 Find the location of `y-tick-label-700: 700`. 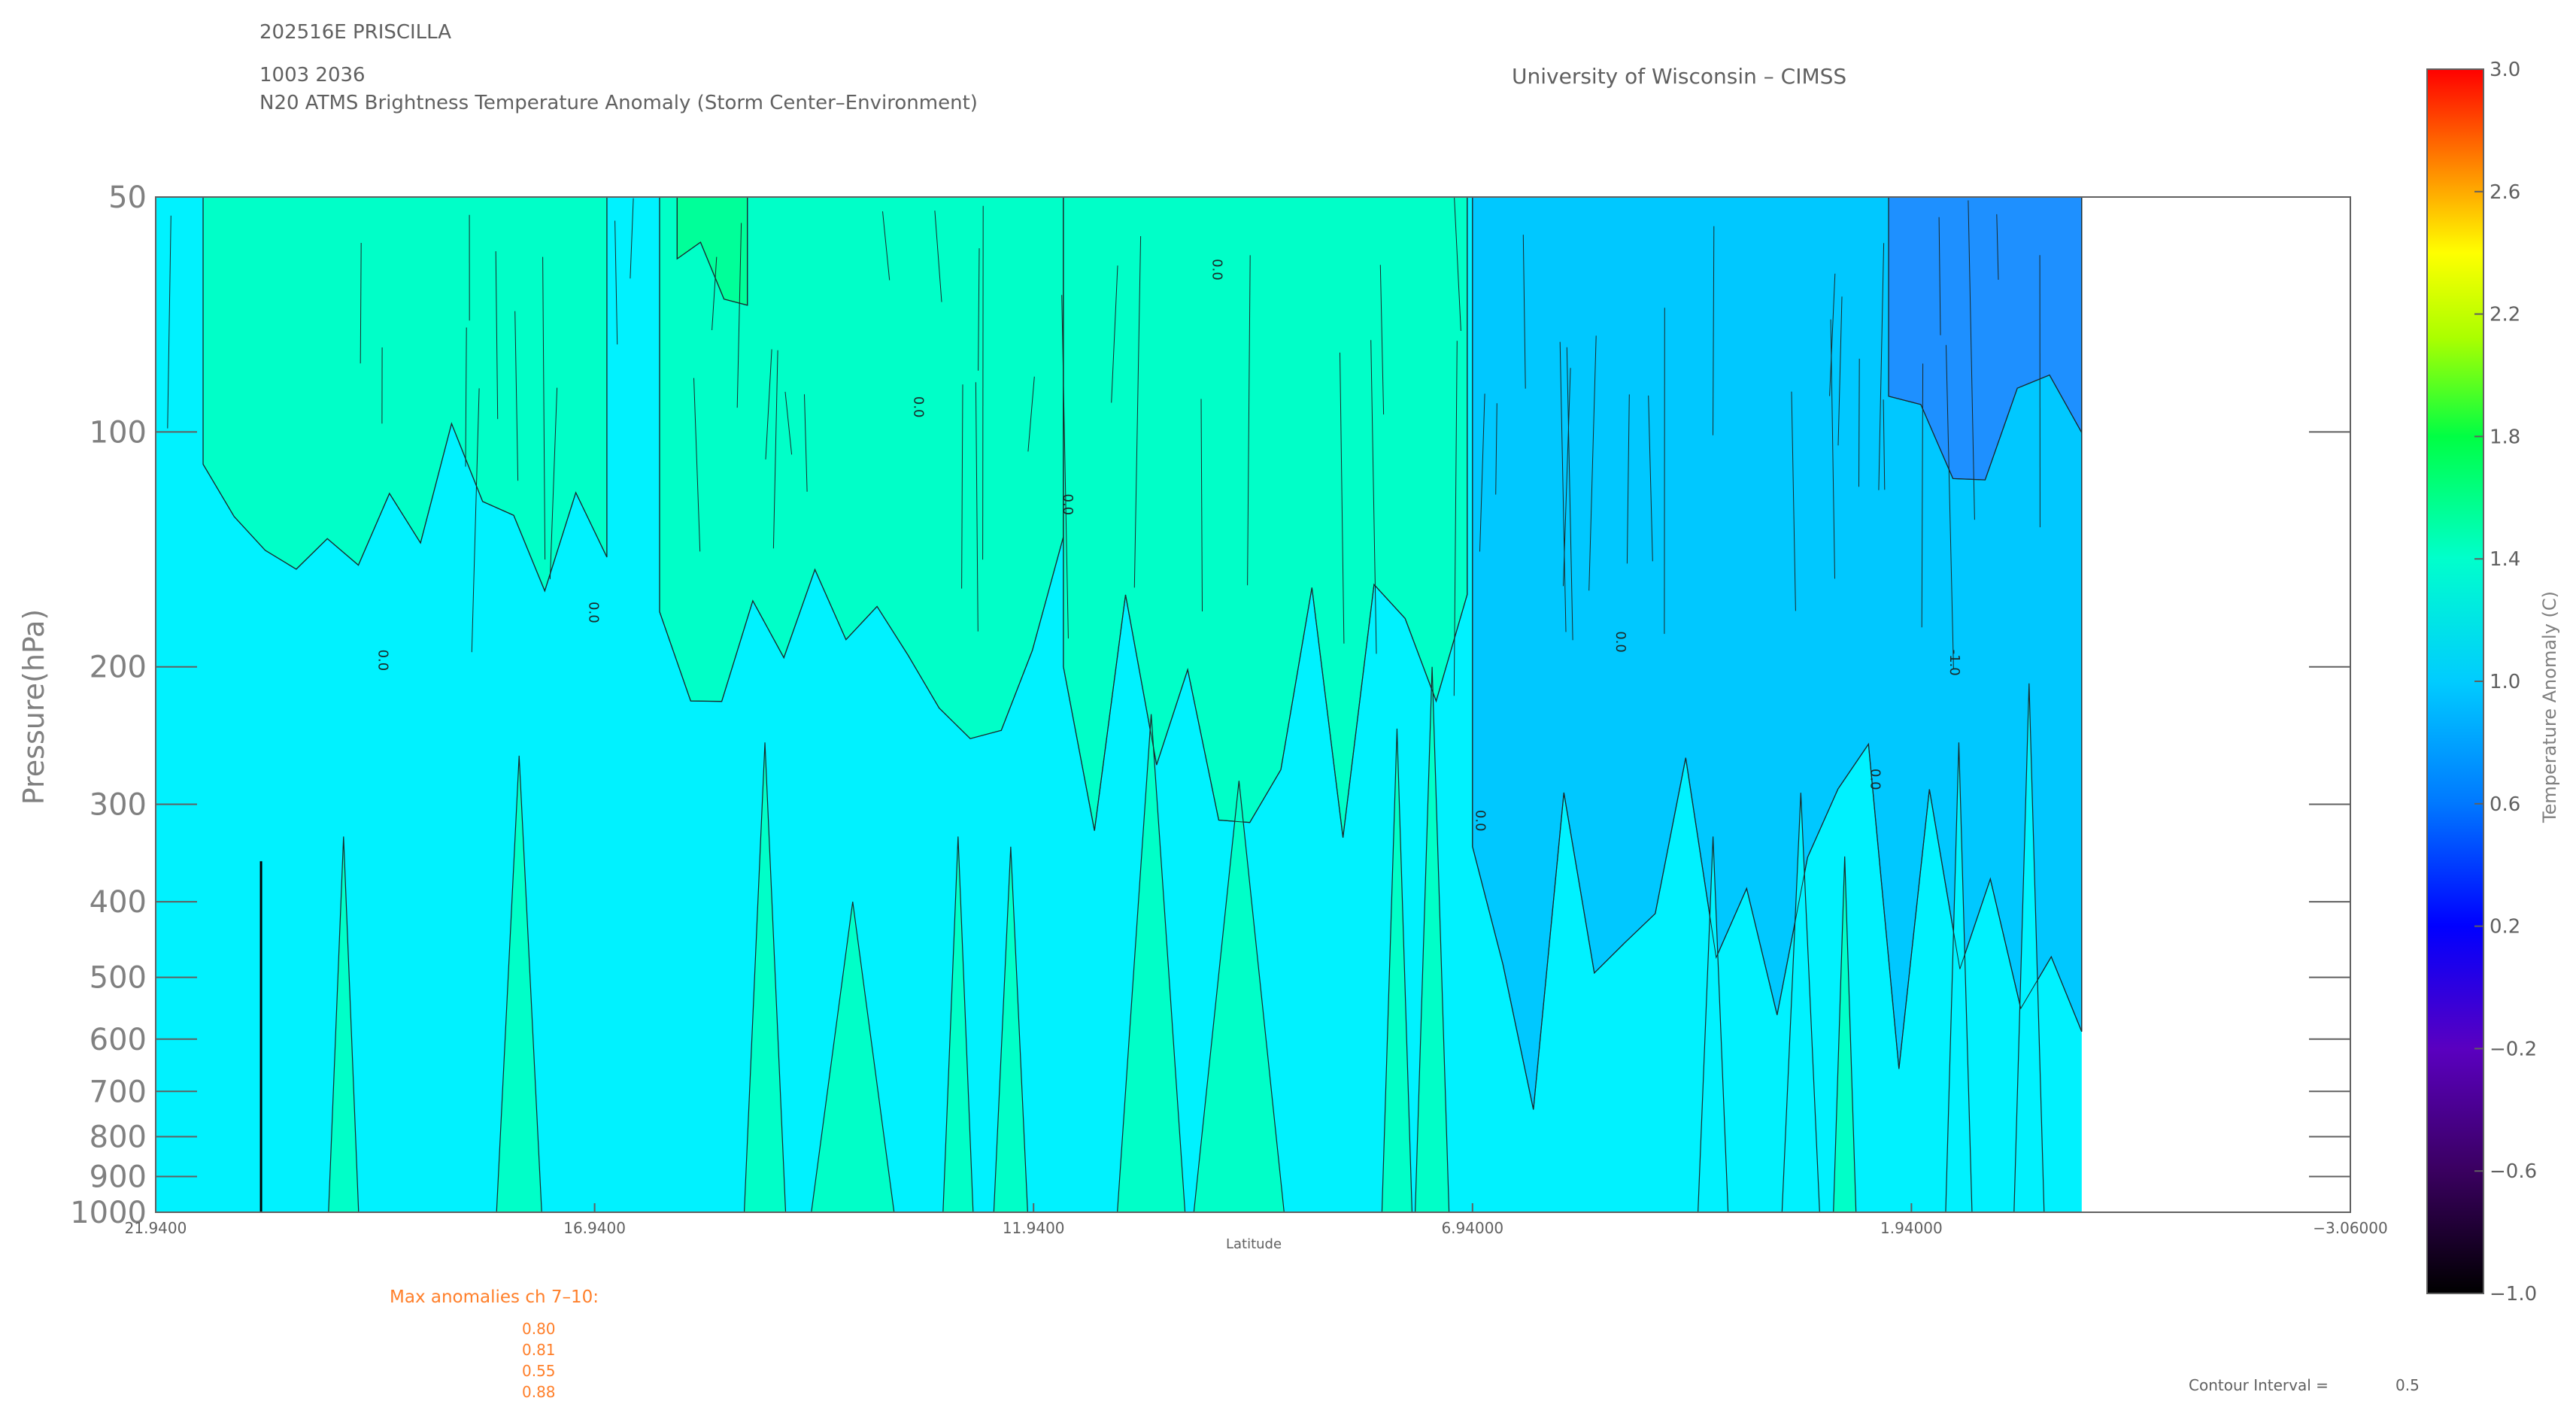

y-tick-label-700: 700 is located at coordinates (118, 1092).